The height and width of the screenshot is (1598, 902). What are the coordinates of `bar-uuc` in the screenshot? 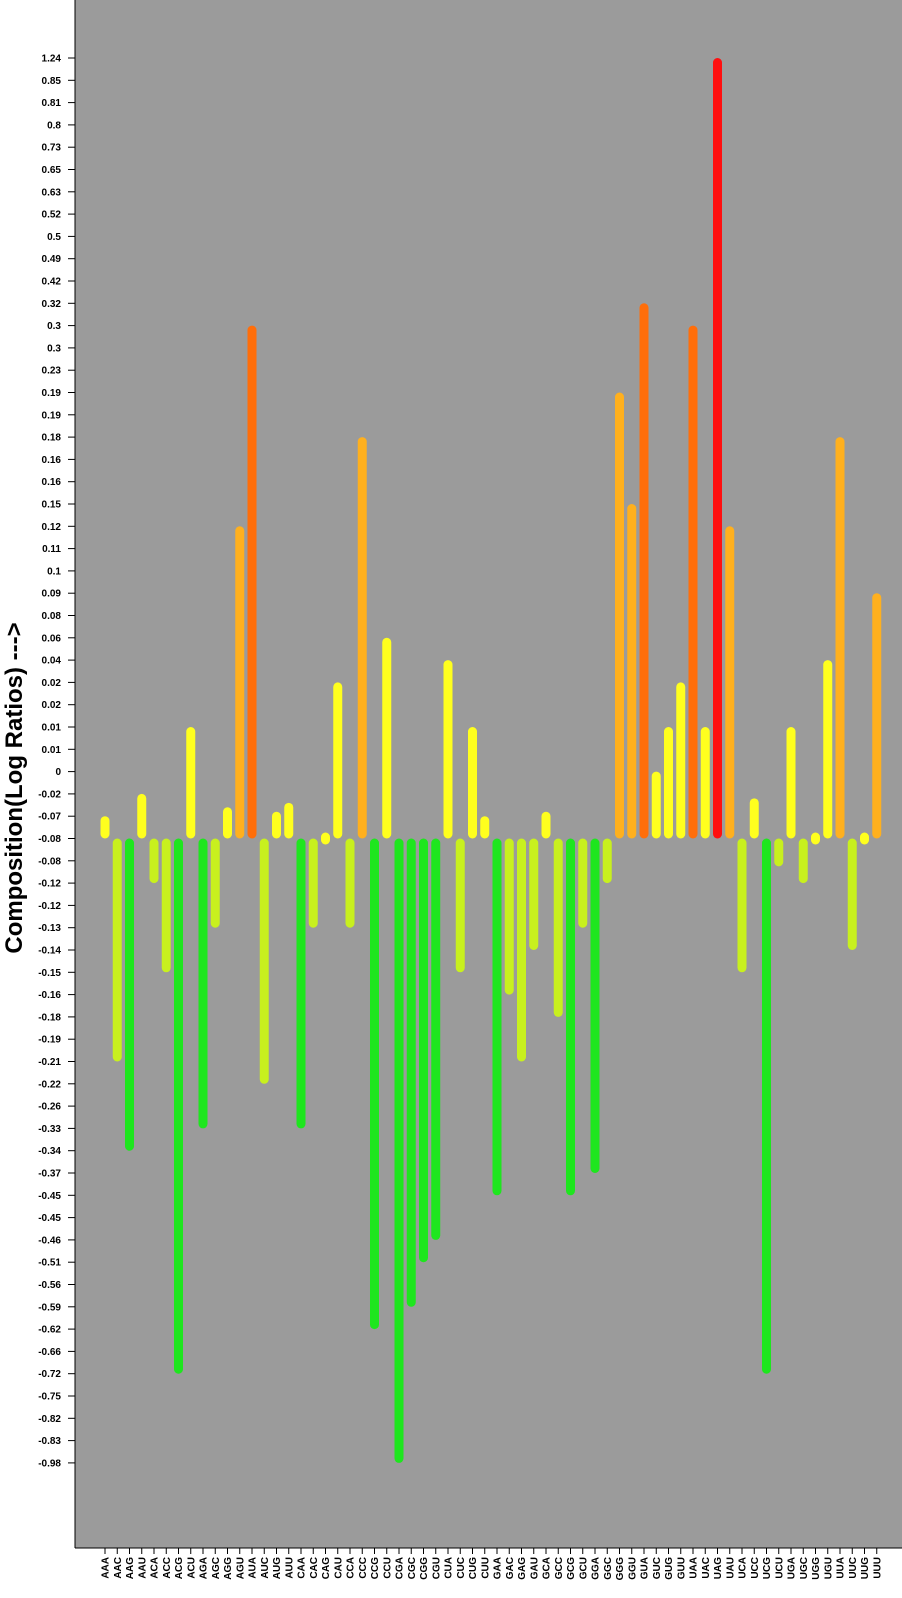 It's located at (852, 894).